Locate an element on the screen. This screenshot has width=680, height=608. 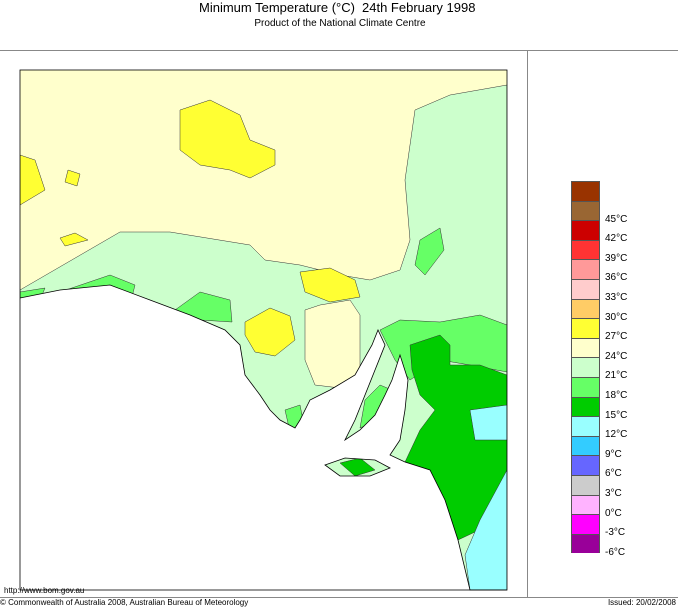
frame-divider is located at coordinates (527, 323).